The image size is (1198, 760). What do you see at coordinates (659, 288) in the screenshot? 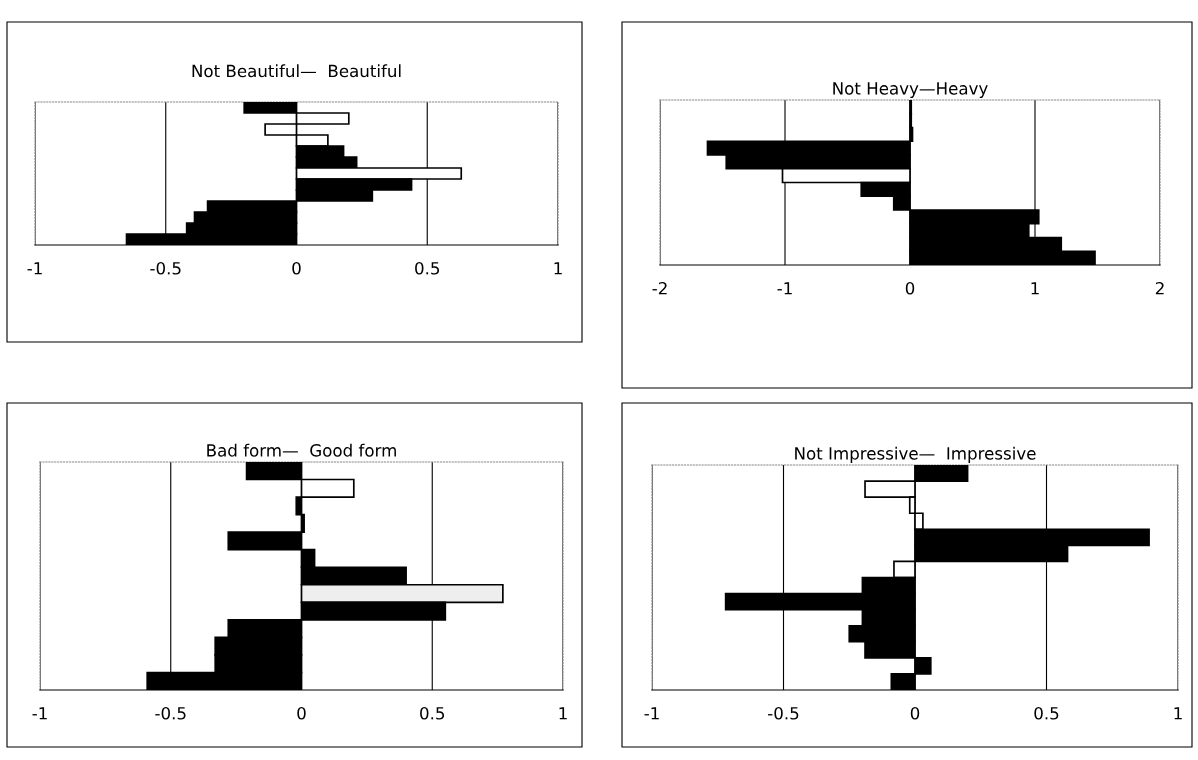
I see `x-tick-label: -2` at bounding box center [659, 288].